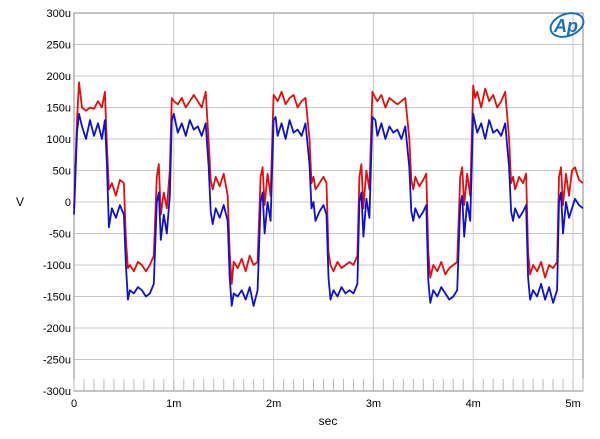 This screenshot has height=439, width=600. I want to click on x-tick-label: 3m, so click(373, 404).